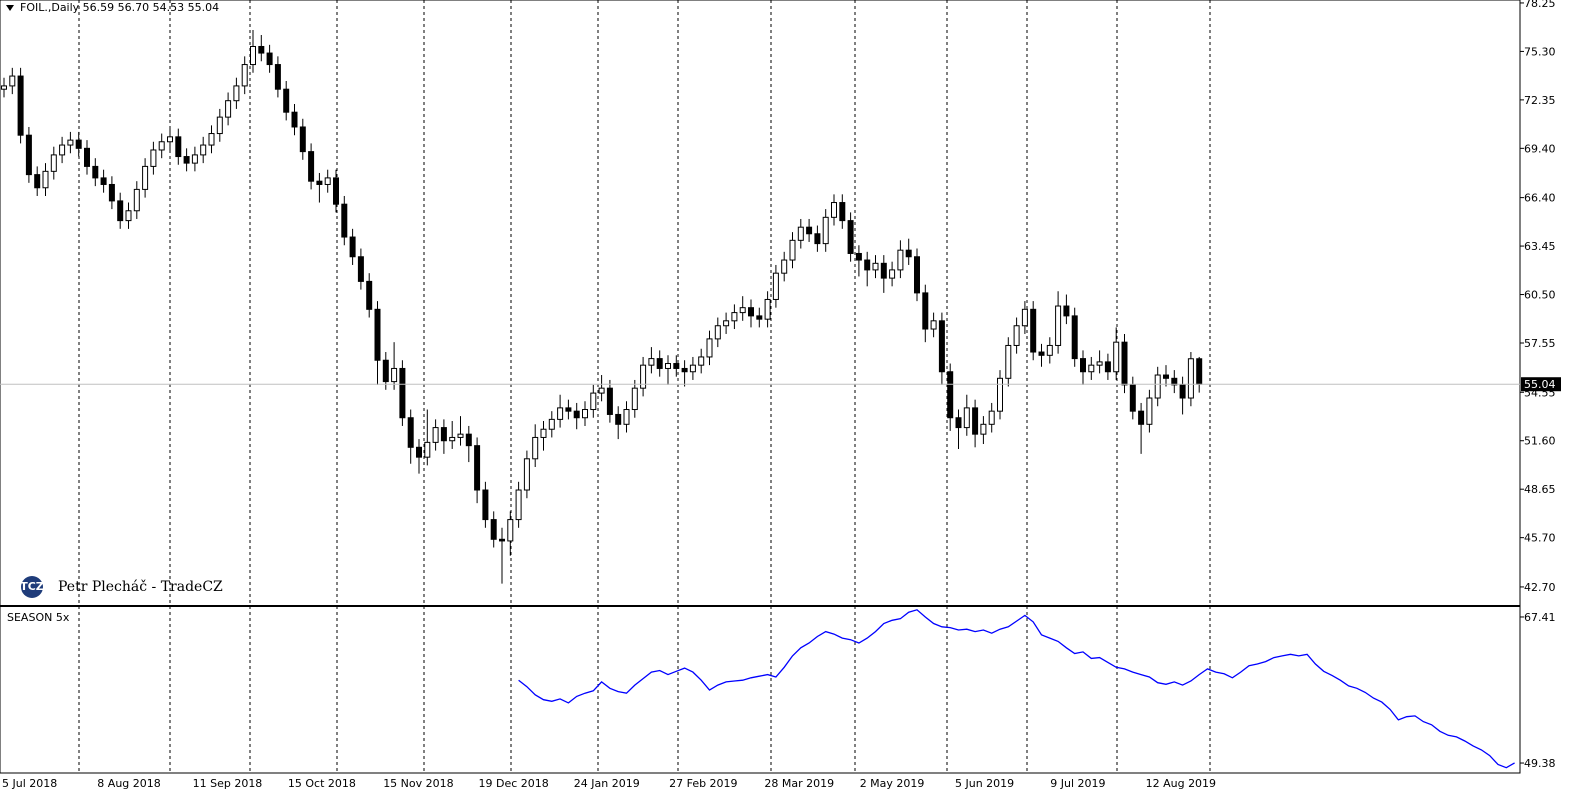 This screenshot has width=1581, height=801. What do you see at coordinates (1077, 783) in the screenshot?
I see `x-tick-label: 9 Jul 2019` at bounding box center [1077, 783].